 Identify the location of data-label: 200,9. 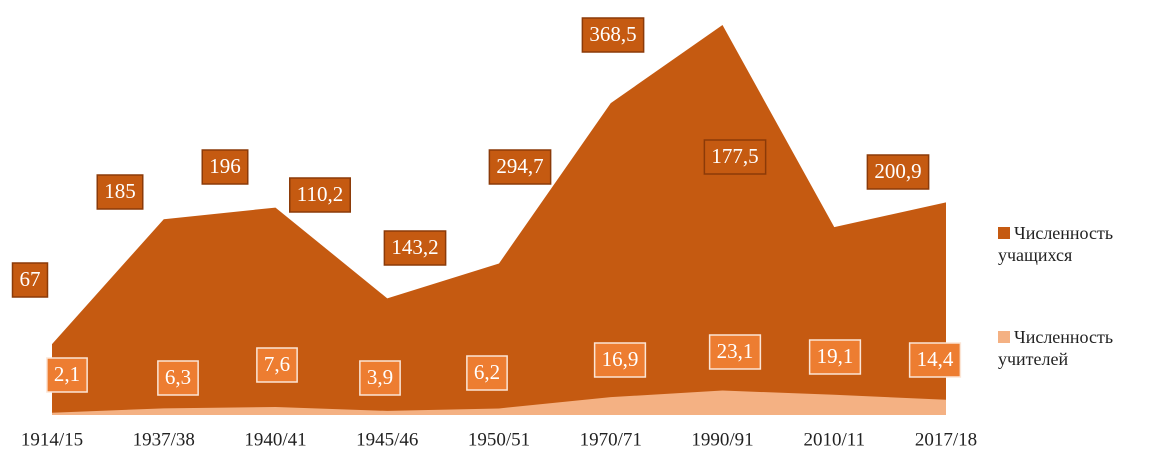
(897, 171).